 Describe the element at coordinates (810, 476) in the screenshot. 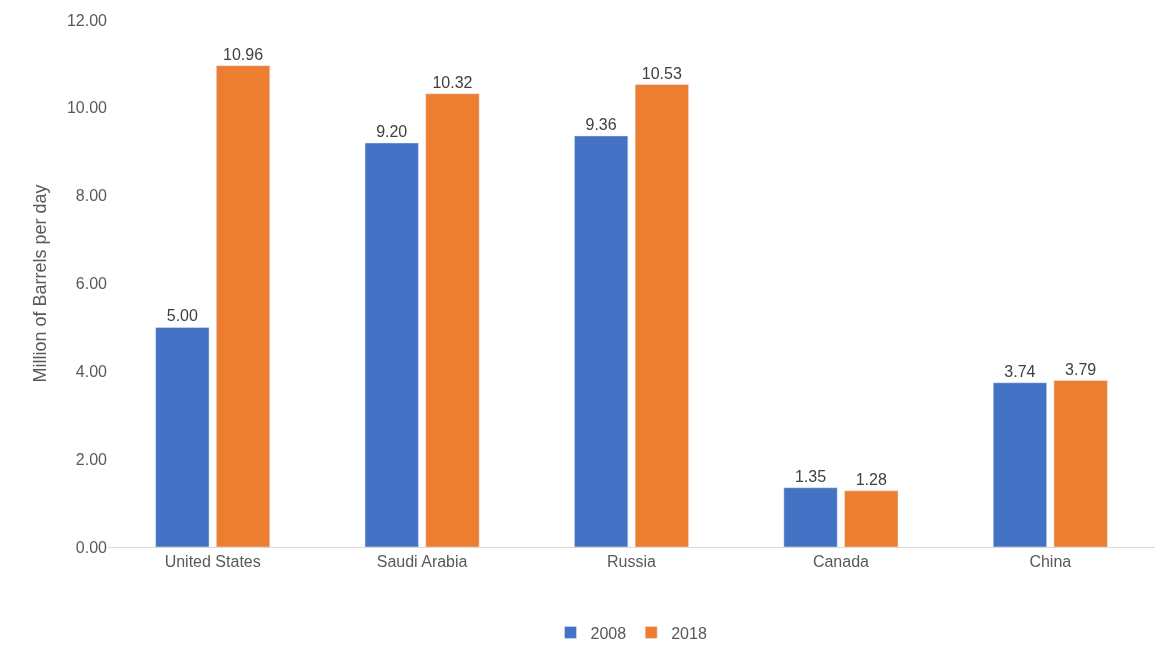

I see `data-label: 1.35` at that location.